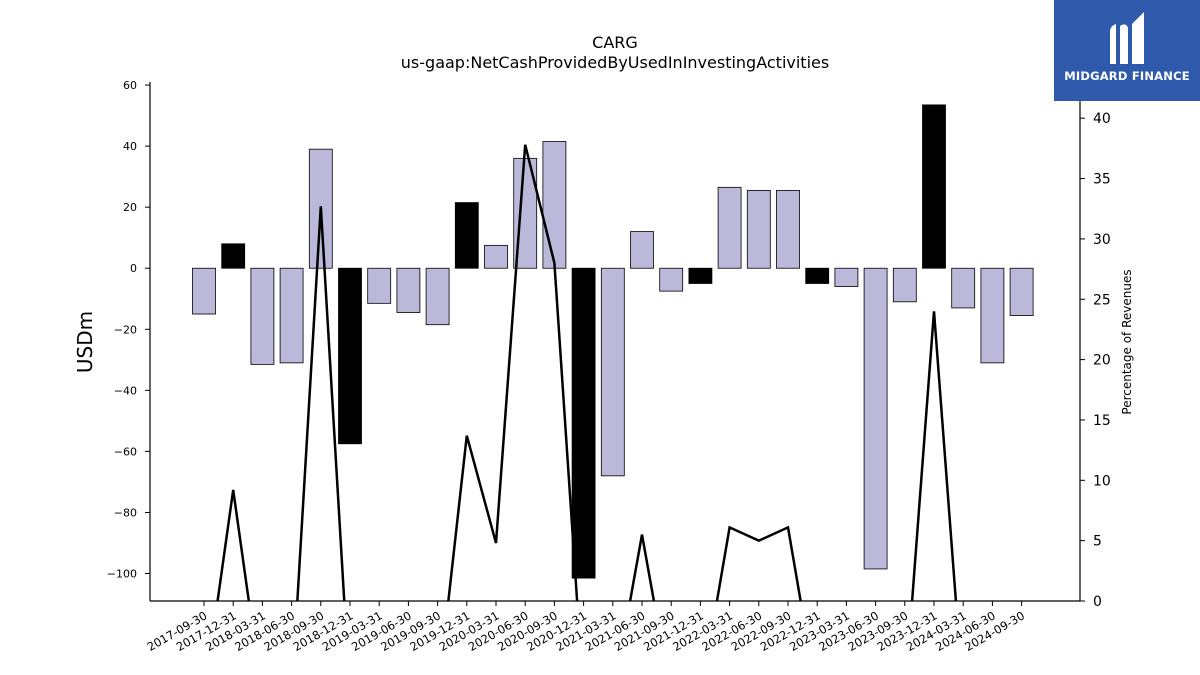 This screenshot has width=1200, height=675. What do you see at coordinates (85, 342) in the screenshot?
I see `y-axis-label: USDm` at bounding box center [85, 342].